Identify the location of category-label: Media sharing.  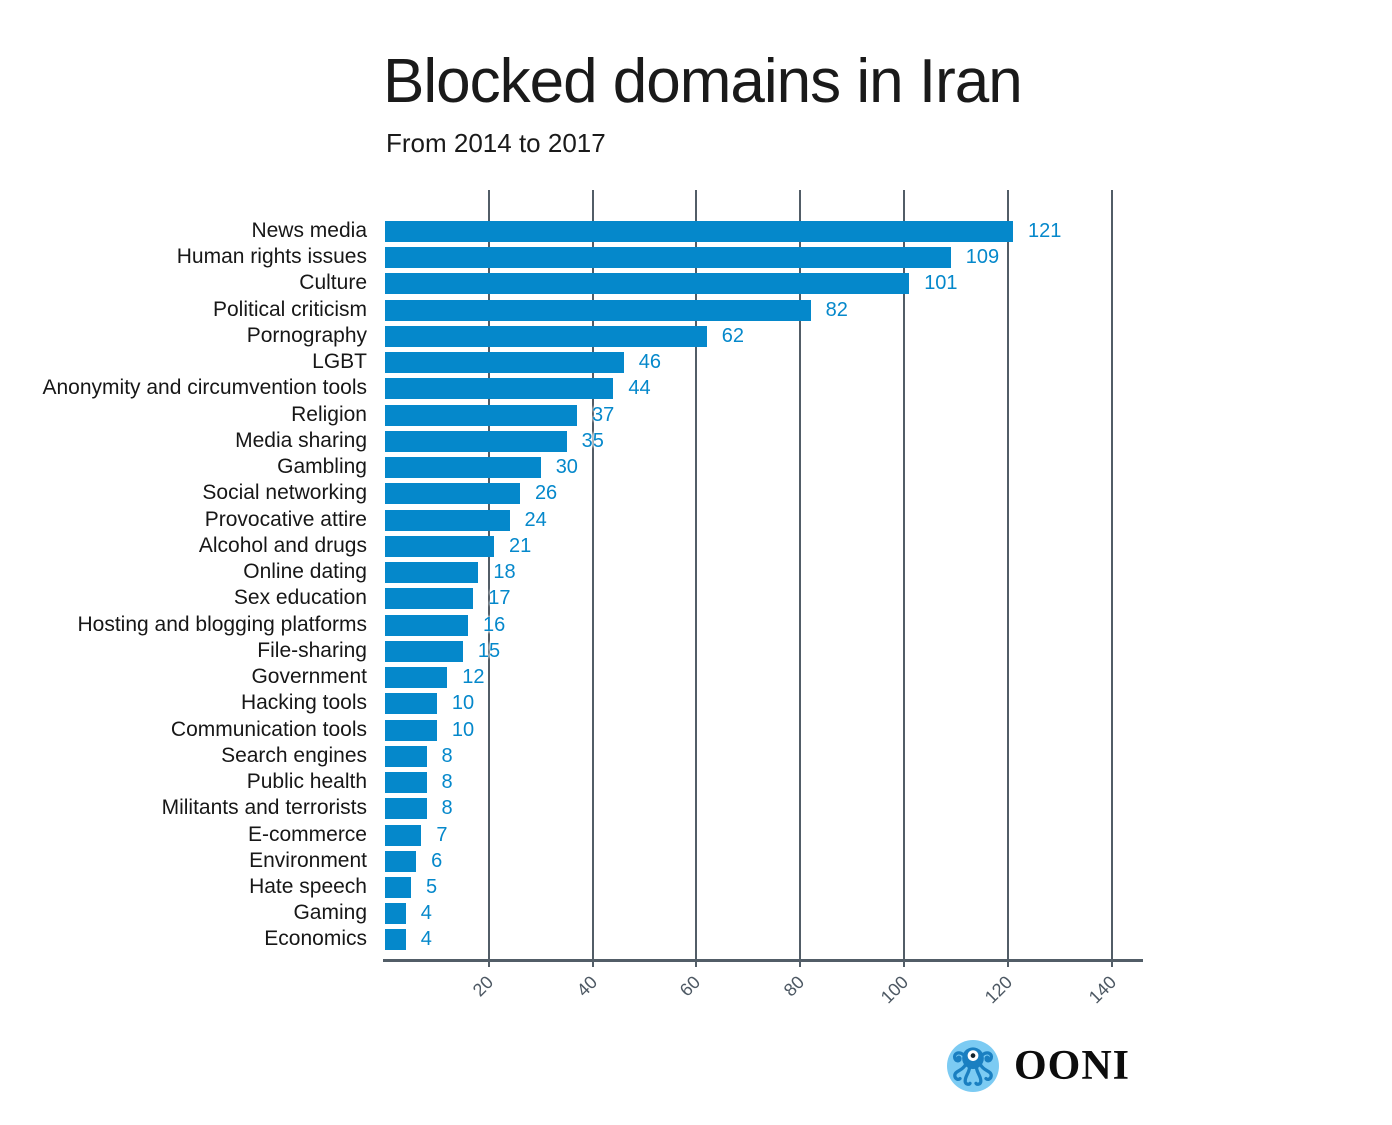
(301, 440).